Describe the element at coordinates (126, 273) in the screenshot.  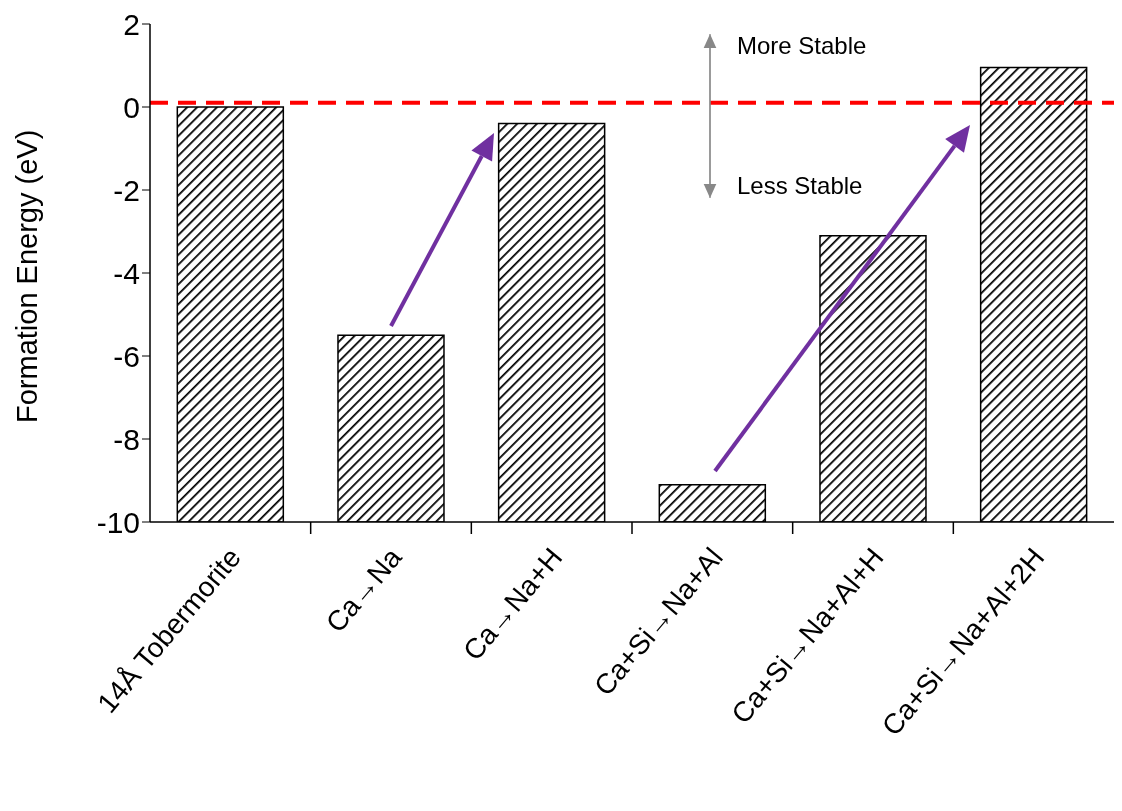
I see `y-tick-label: -4` at that location.